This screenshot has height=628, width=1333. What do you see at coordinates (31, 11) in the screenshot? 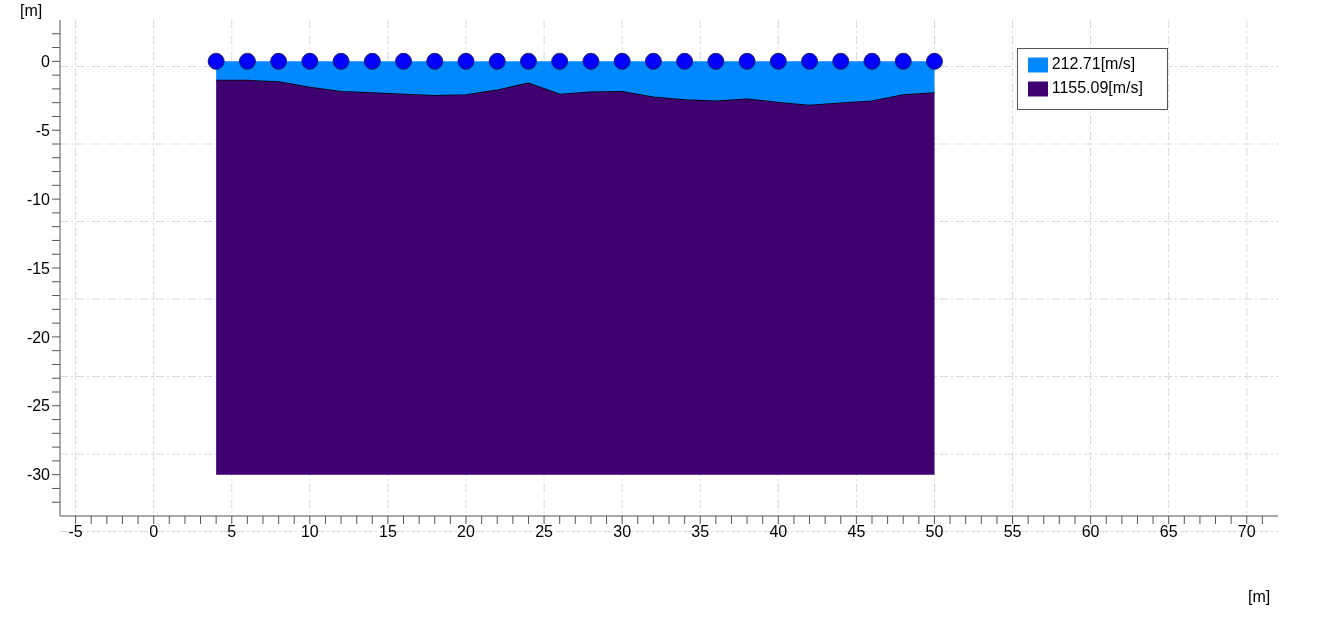
I see `y-axis-title: [m]` at bounding box center [31, 11].